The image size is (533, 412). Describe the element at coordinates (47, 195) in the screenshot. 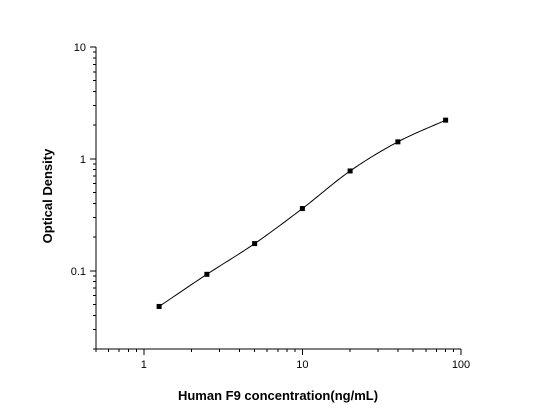

I see `y-axis-label: Optical Density` at that location.